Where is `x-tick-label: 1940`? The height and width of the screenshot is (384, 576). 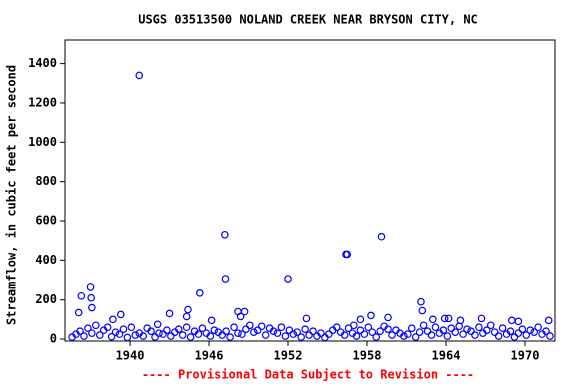
x-tick-label: 1940 is located at coordinates (130, 356).